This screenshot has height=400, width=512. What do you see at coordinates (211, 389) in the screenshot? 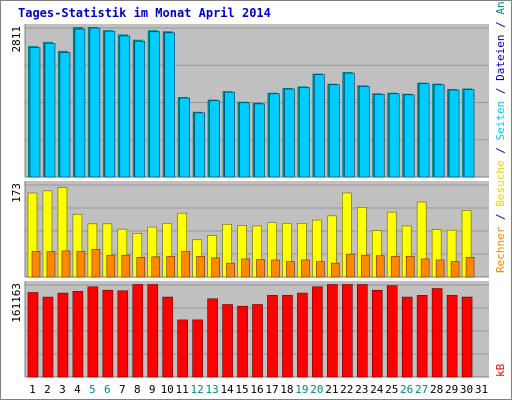
I see `x-tick-label: 13` at bounding box center [211, 389].